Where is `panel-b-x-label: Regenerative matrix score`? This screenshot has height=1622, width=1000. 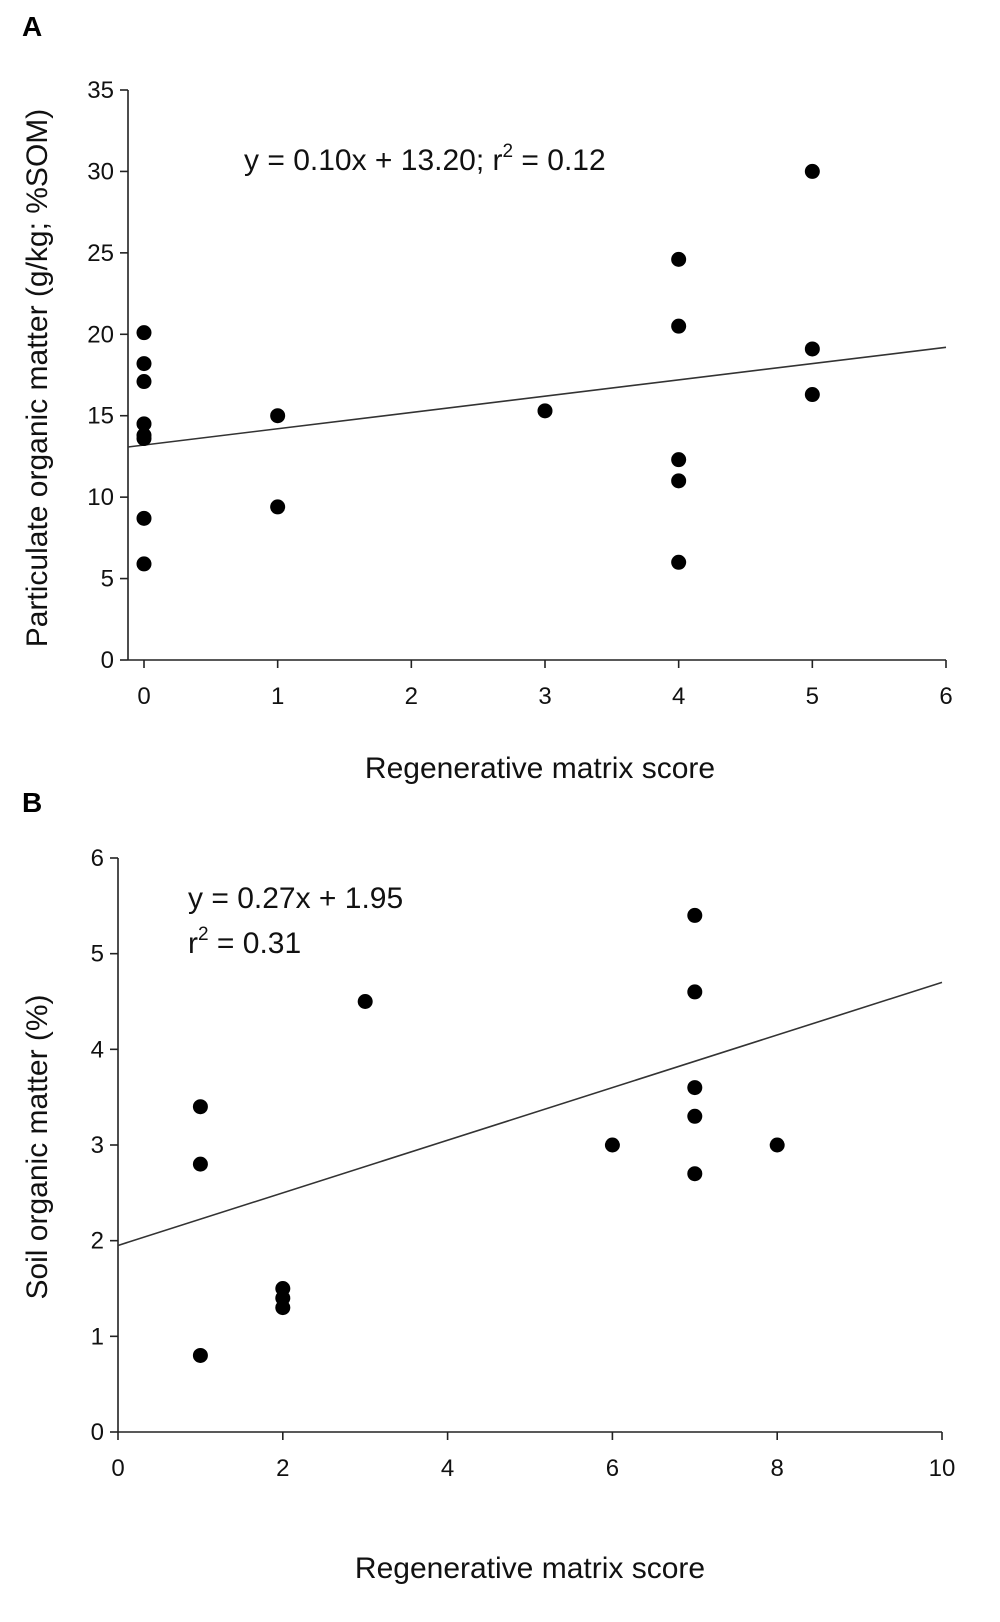 panel-b-x-label: Regenerative matrix score is located at coordinates (530, 1568).